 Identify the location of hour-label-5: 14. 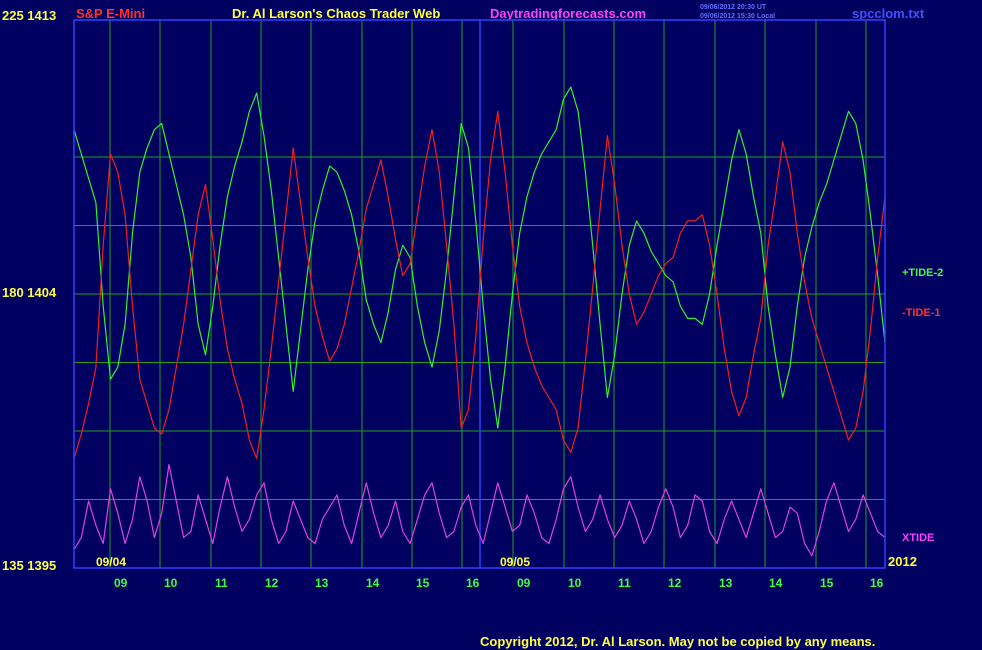
(373, 583).